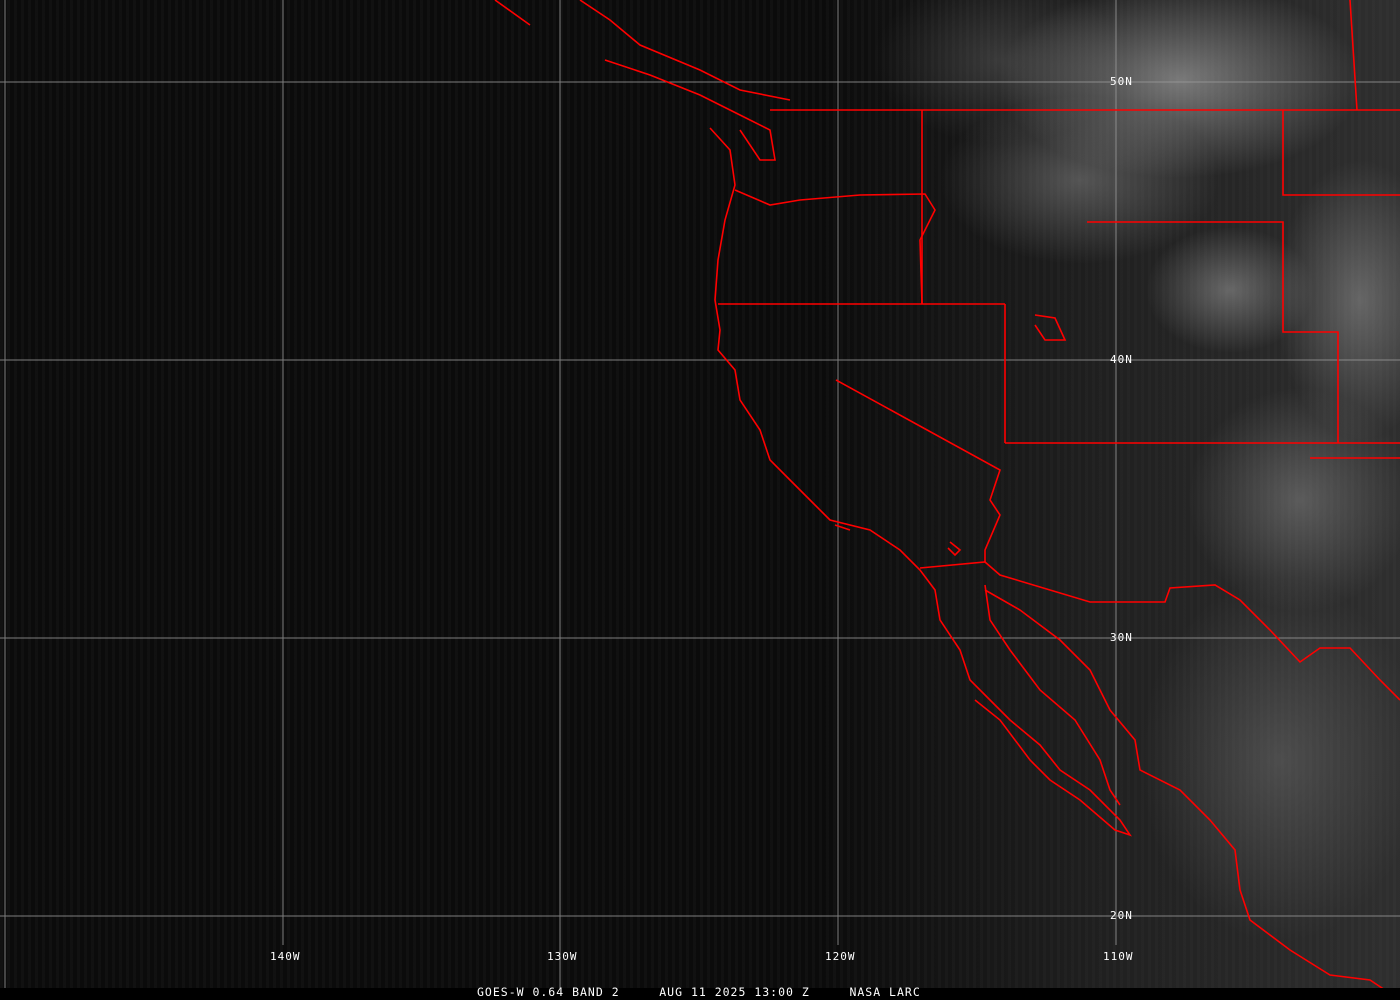 Image resolution: width=1400 pixels, height=1000 pixels. I want to click on pacific-coastline, so click(512, 13).